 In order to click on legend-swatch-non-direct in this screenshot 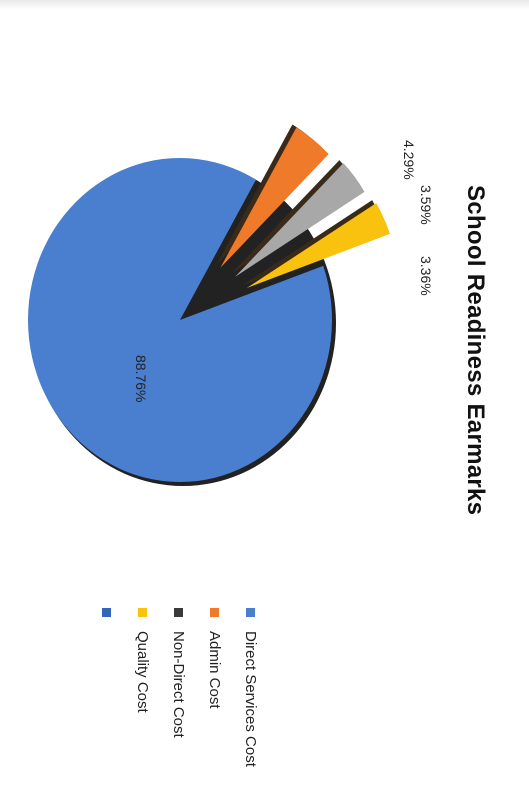, I will do `click(179, 612)`.